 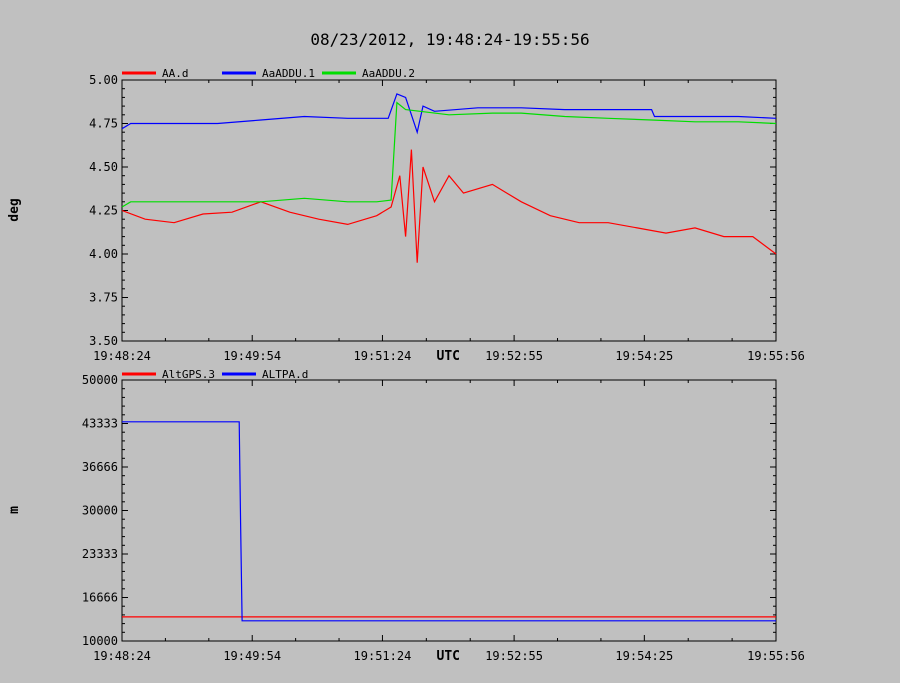 I want to click on legend-label: ALTPA.d, so click(x=285, y=374).